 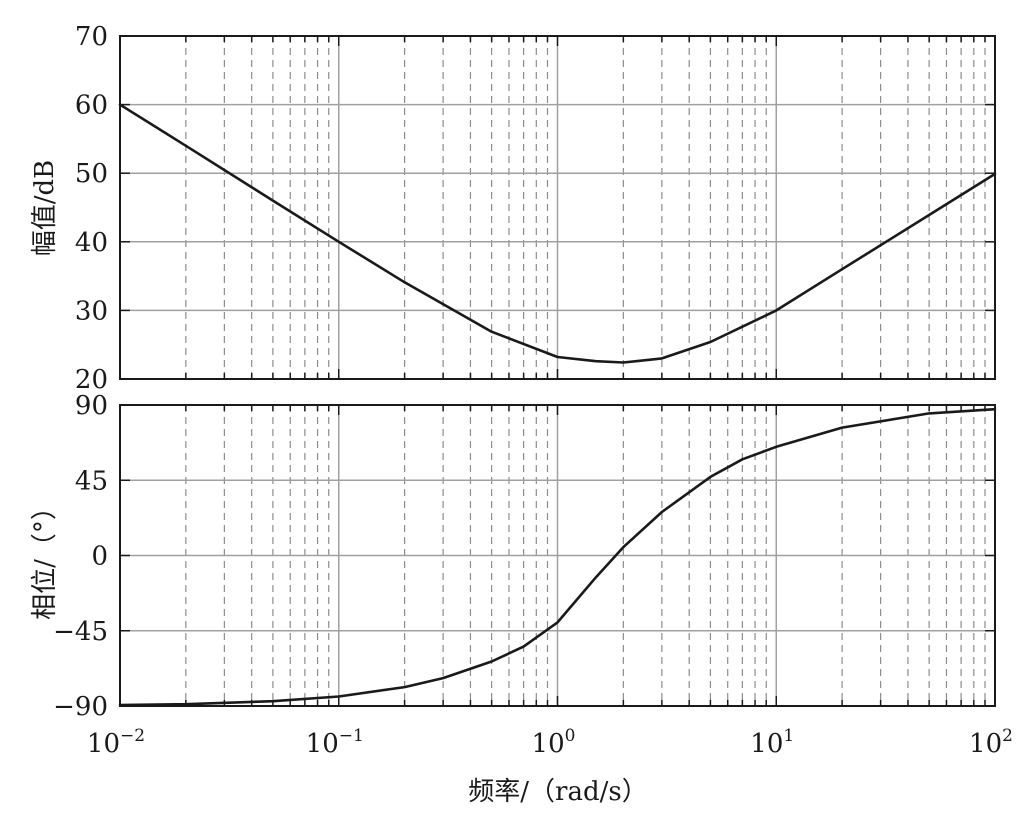 I want to click on frequency-xtick-label: 10⁻², so click(x=116, y=742).